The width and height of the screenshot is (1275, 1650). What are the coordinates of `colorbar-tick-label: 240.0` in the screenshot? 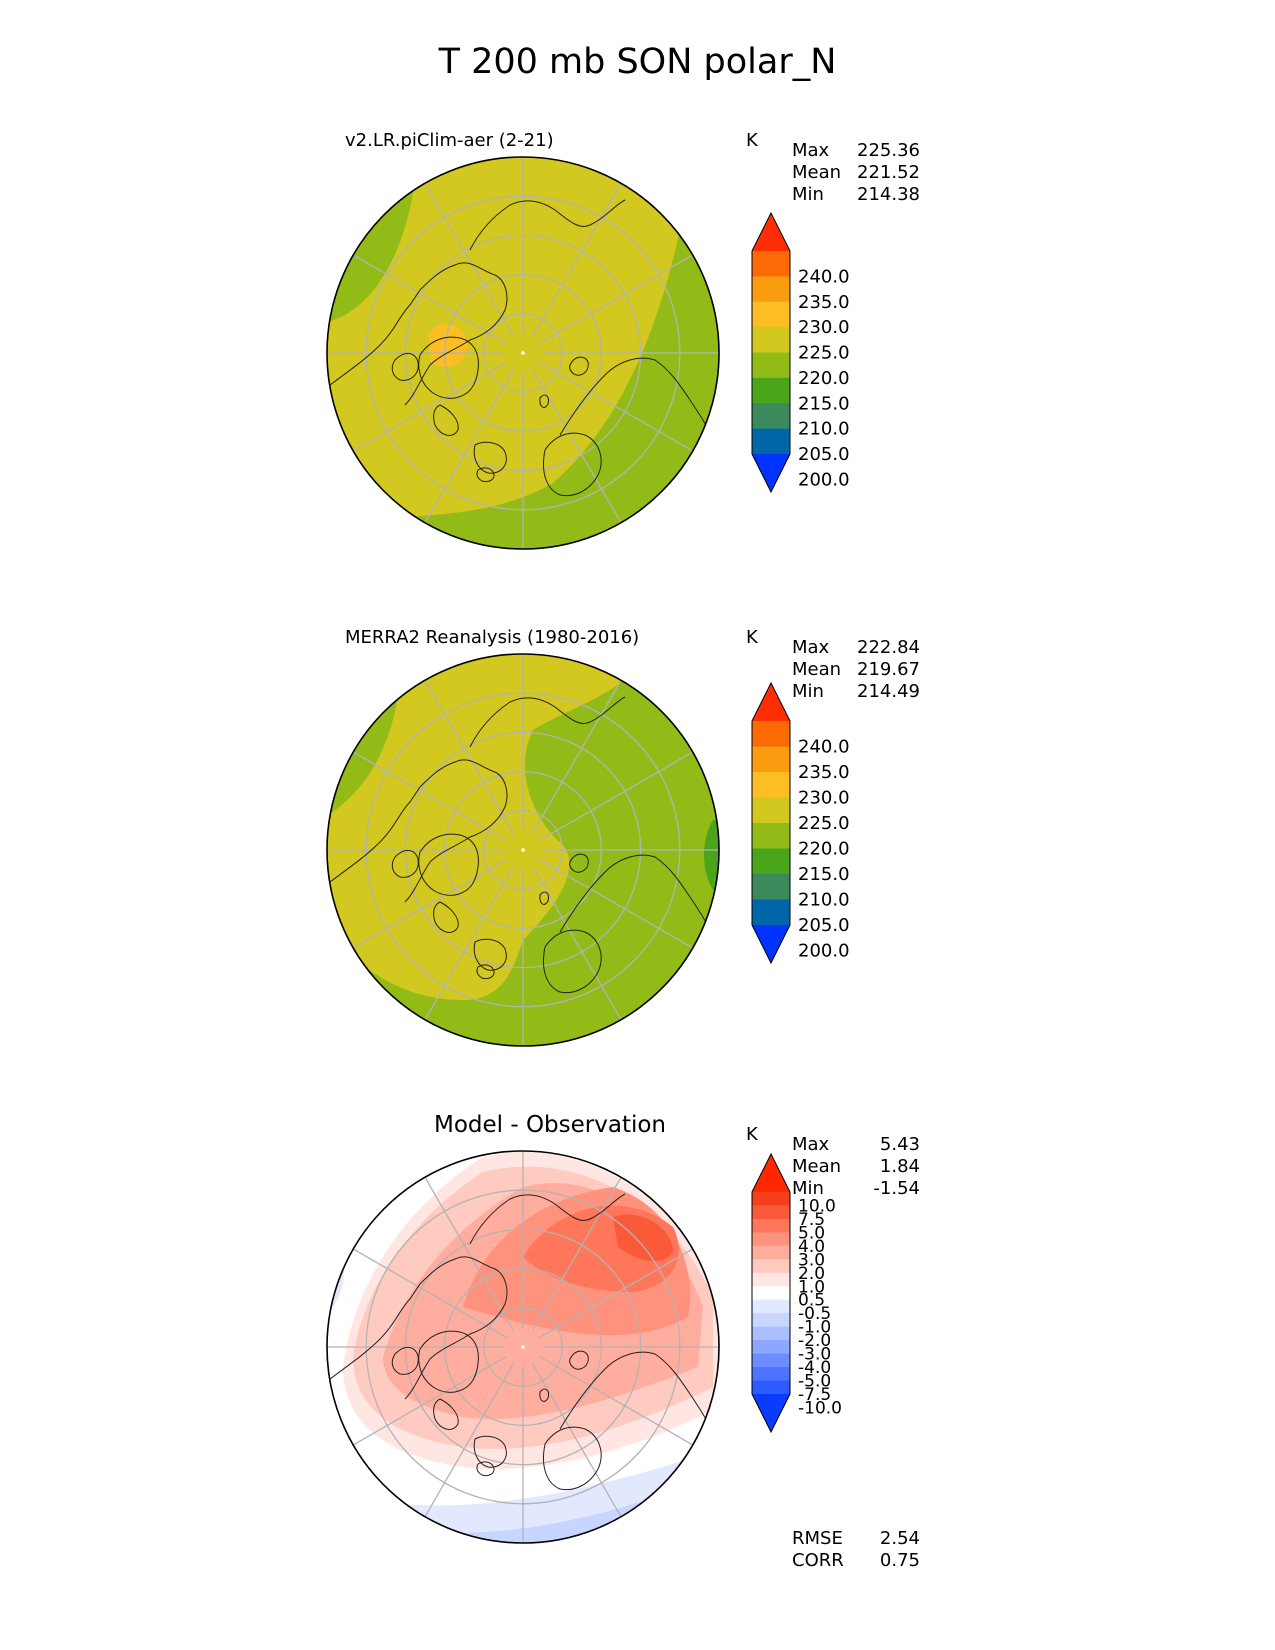 It's located at (824, 276).